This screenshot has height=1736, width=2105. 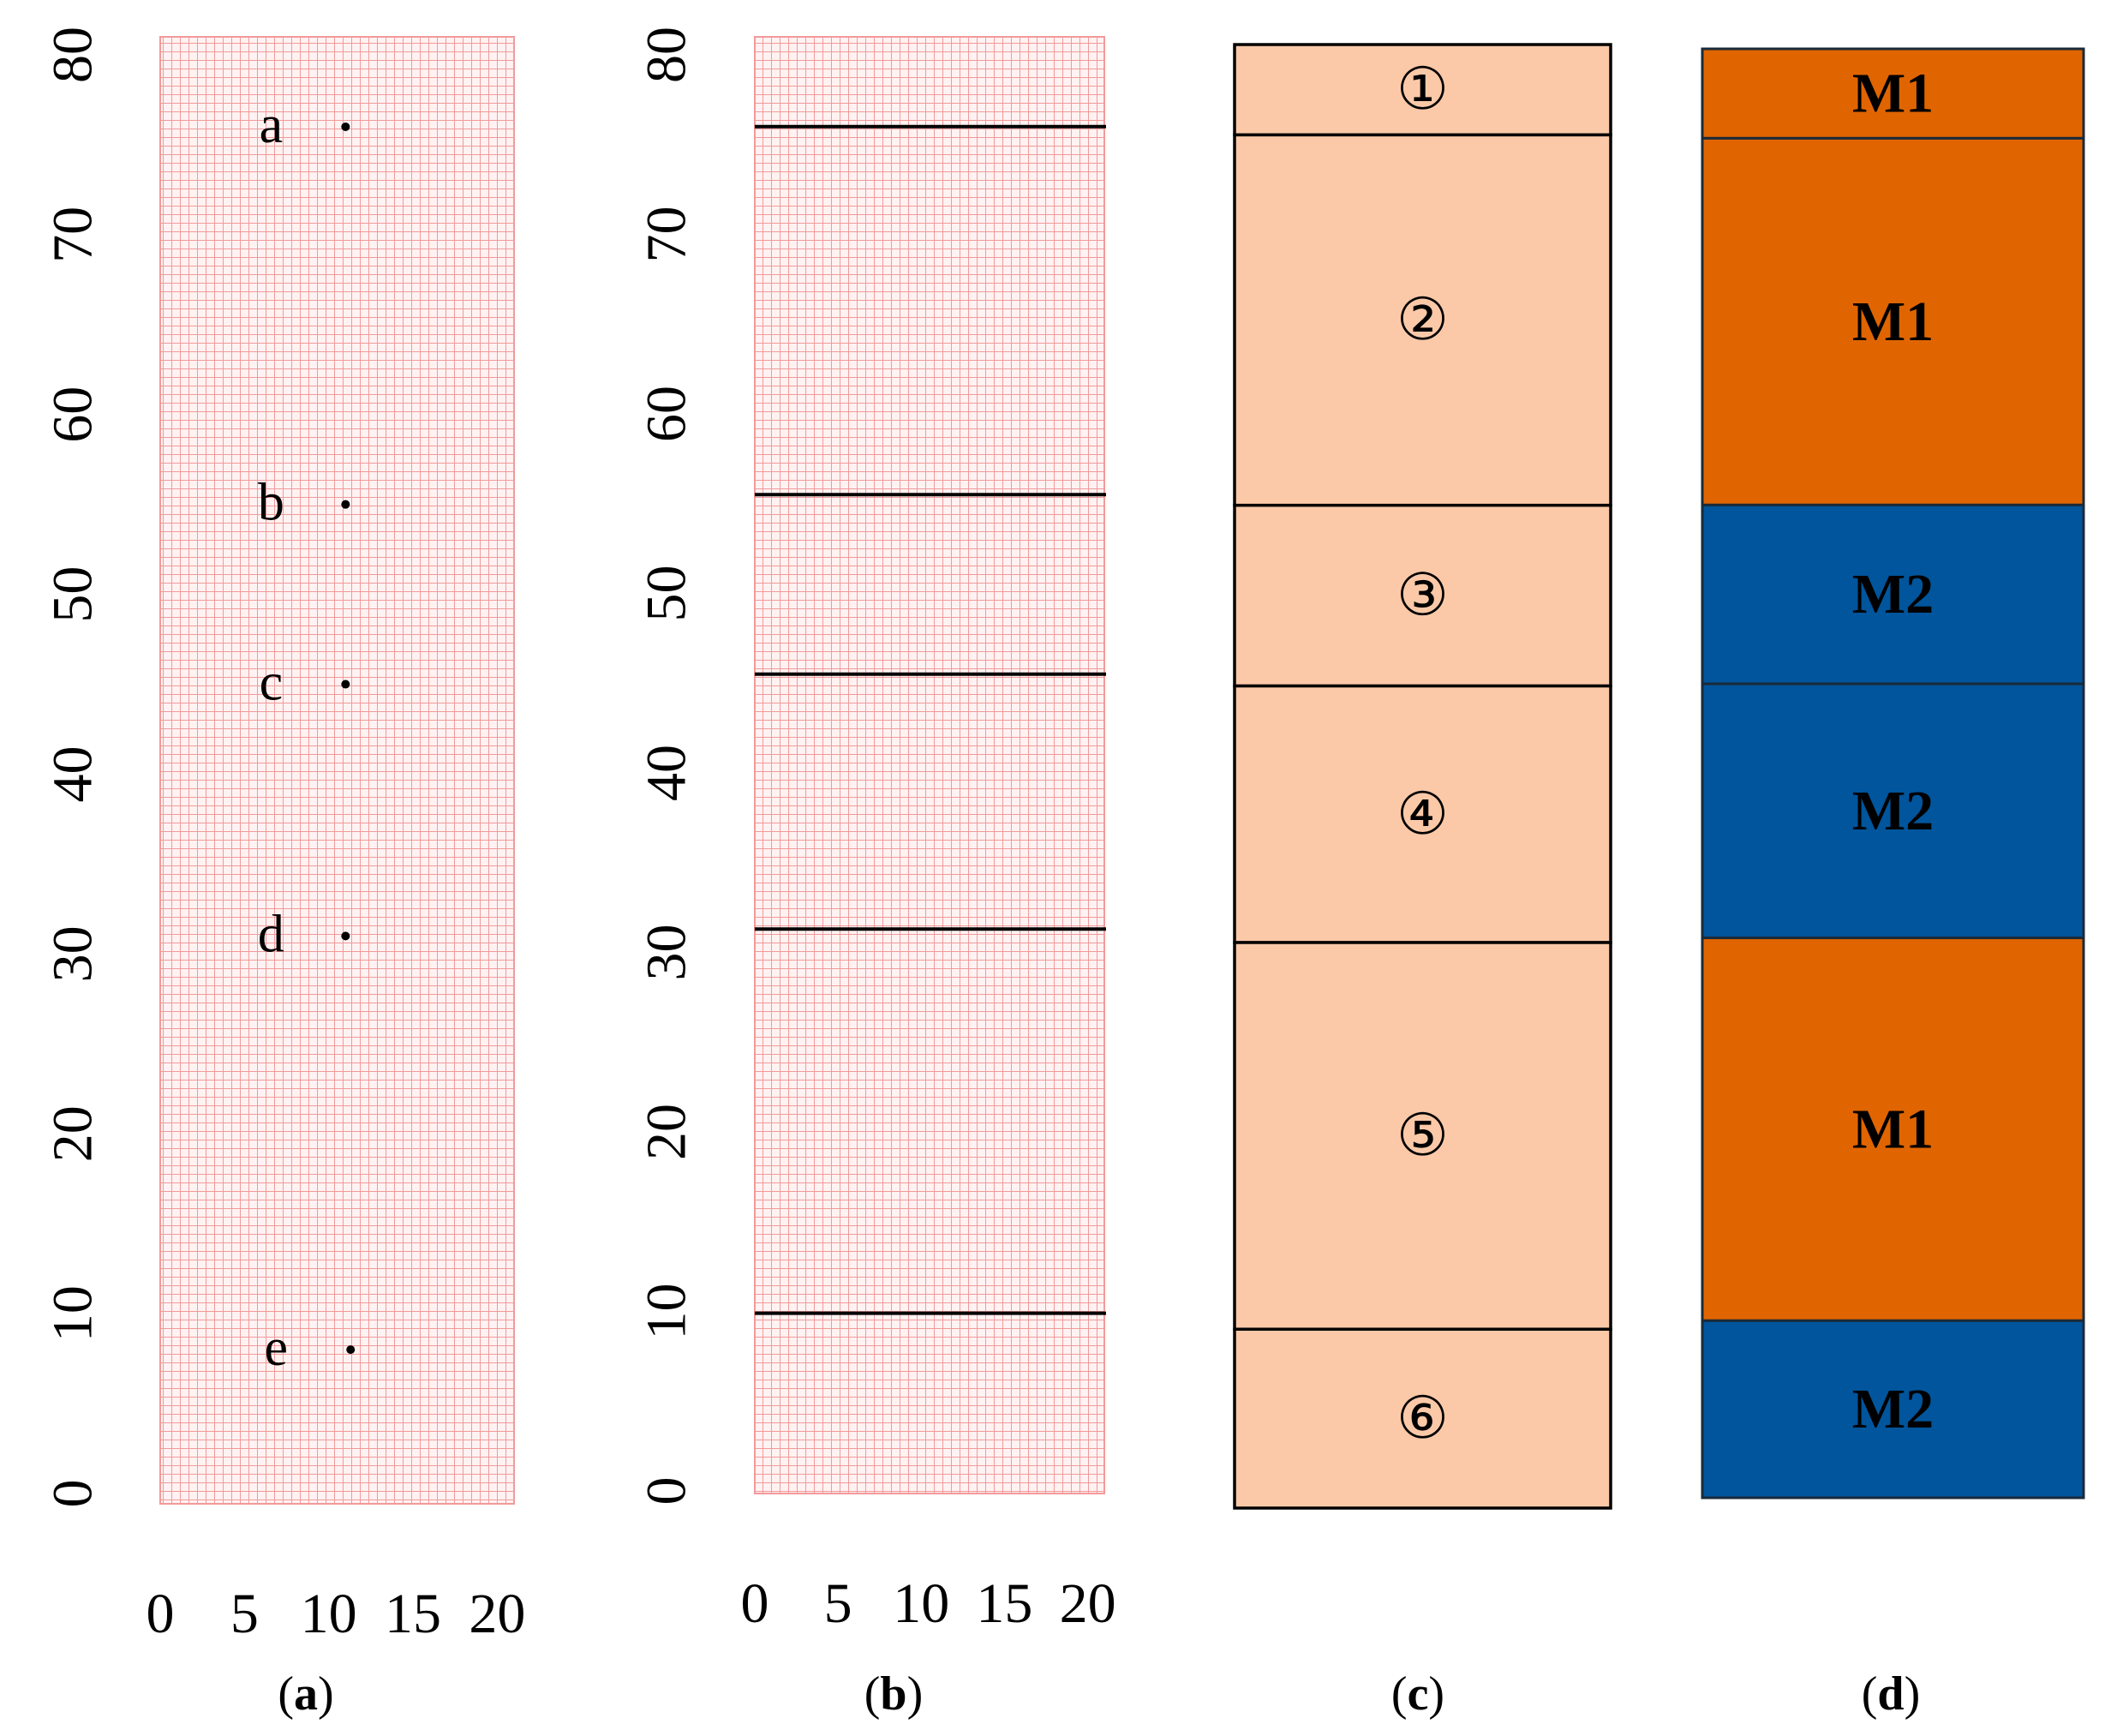 I want to click on material-layer-2-label: M1, so click(x=1893, y=321).